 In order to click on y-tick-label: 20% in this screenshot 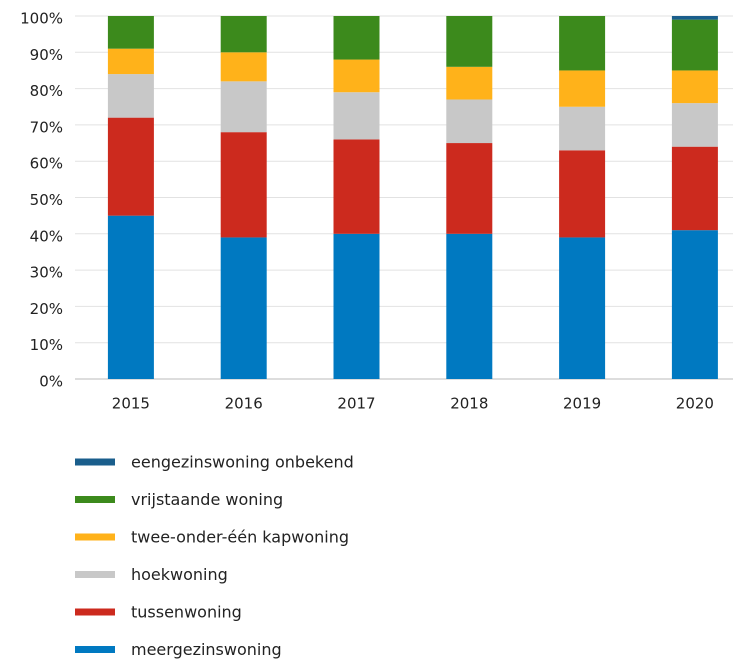, I will do `click(46, 309)`.